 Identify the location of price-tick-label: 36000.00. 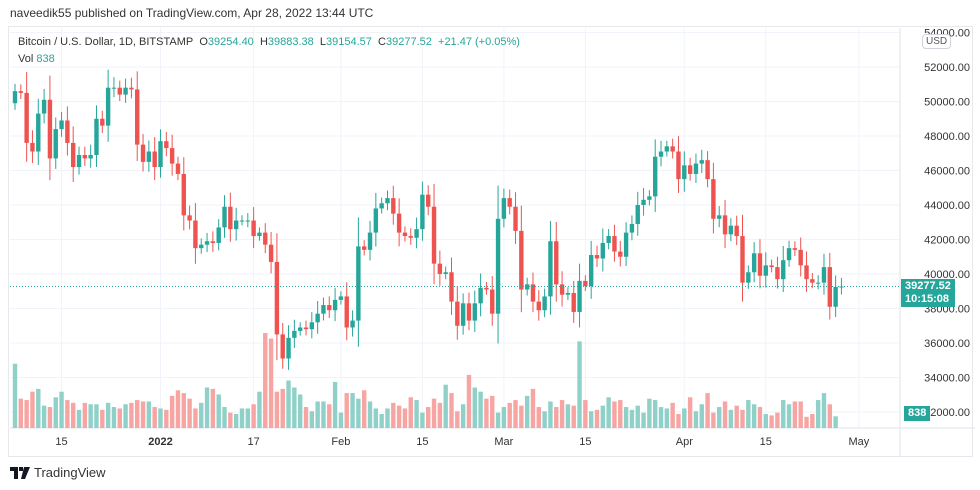
(947, 344).